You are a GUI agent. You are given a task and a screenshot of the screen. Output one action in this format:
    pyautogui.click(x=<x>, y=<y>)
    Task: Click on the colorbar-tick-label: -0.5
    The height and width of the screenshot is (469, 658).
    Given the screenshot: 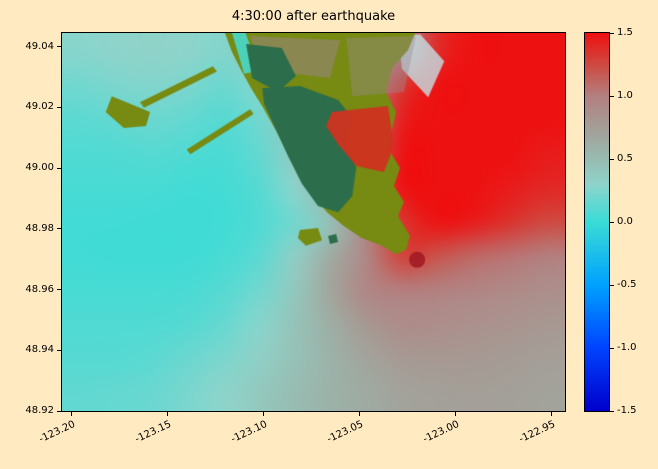 What is the action you would take?
    pyautogui.click(x=627, y=284)
    